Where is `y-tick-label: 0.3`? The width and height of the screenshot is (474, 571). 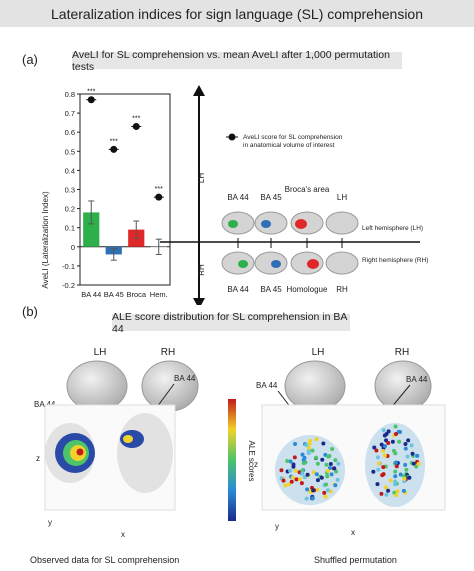
y-tick-label: 0.3 is located at coordinates (70, 190).